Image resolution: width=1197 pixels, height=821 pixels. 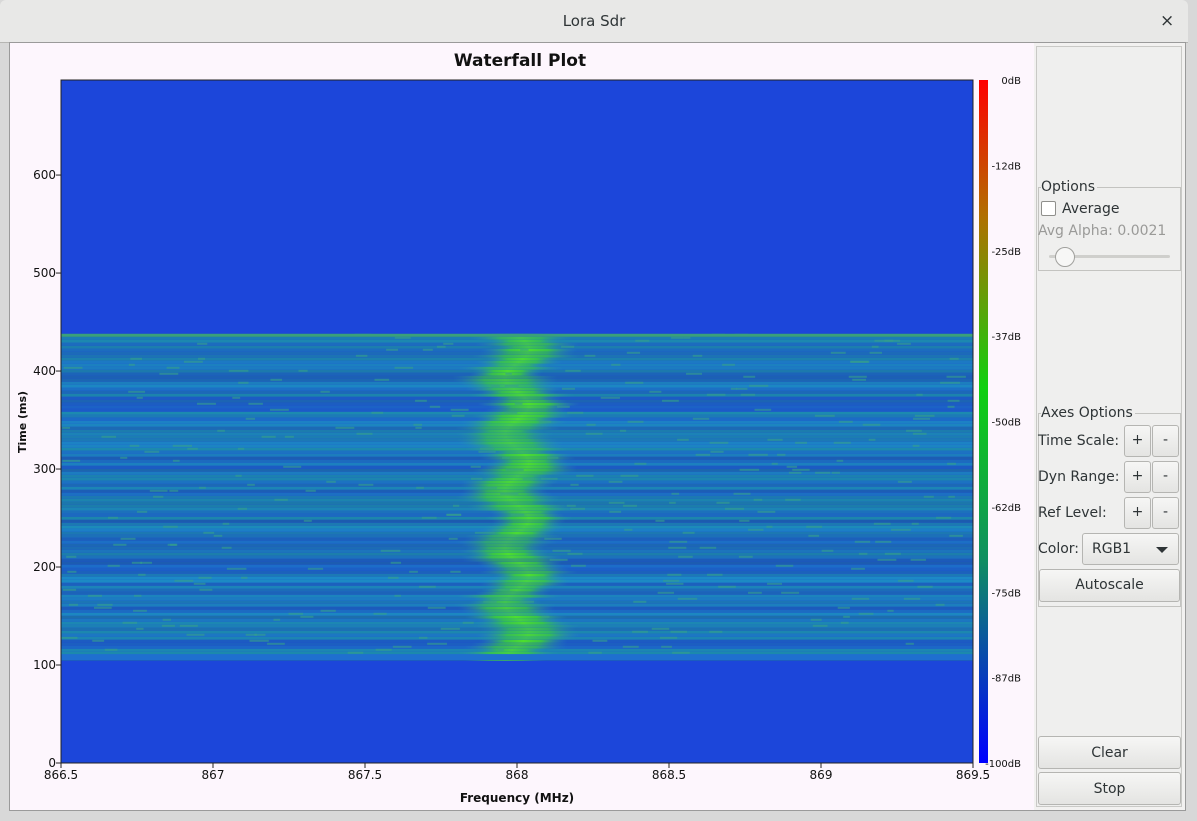 I want to click on y-tick-label: 600, so click(x=44, y=175).